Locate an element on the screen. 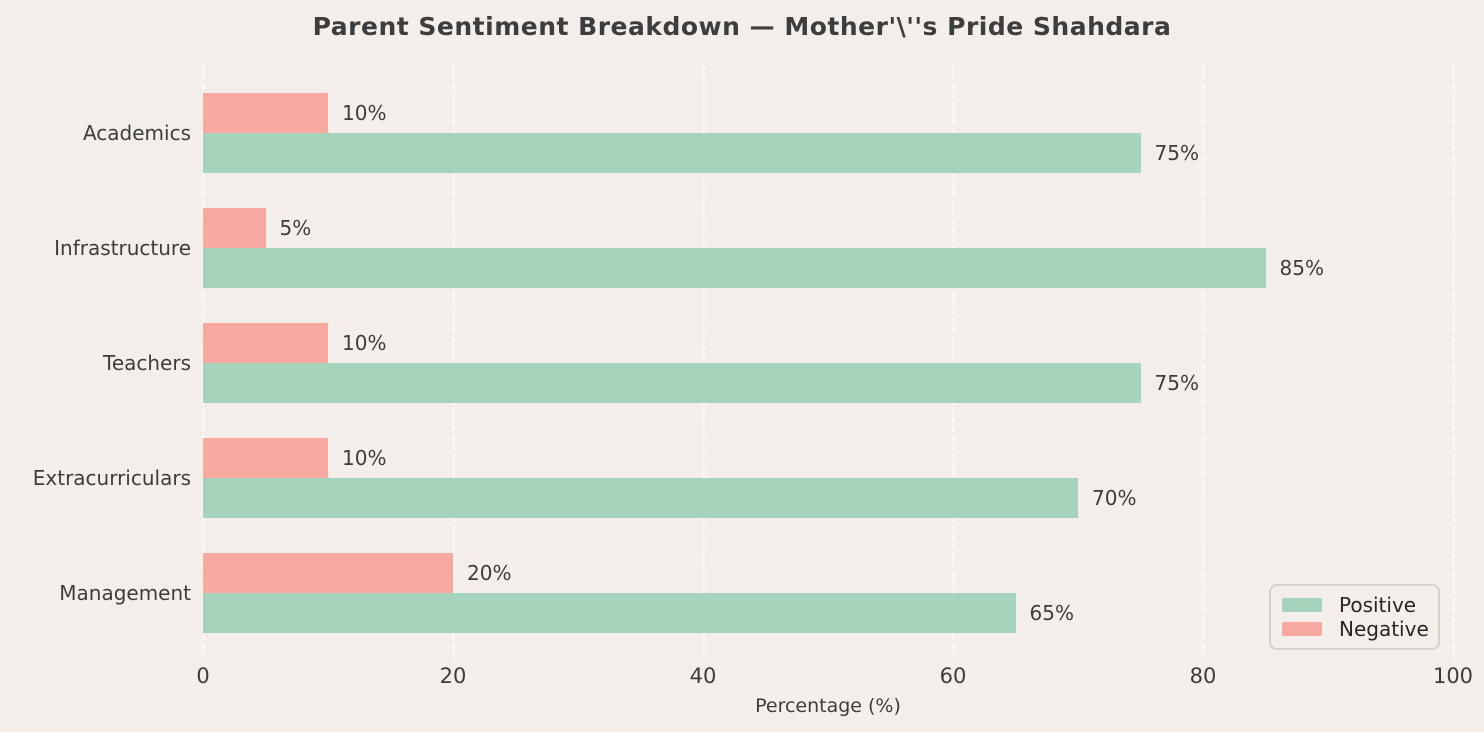 This screenshot has height=732, width=1484. value-label: 5% is located at coordinates (295, 228).